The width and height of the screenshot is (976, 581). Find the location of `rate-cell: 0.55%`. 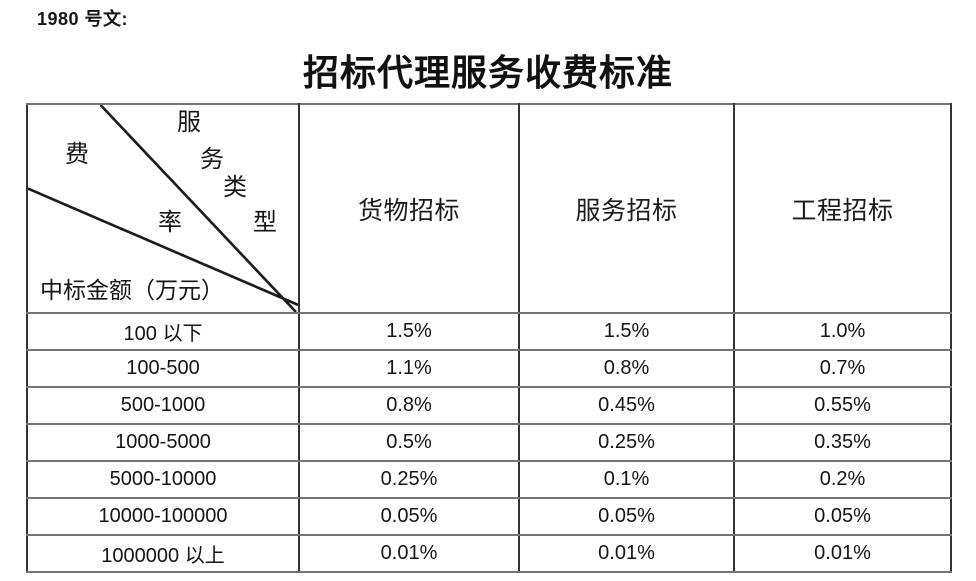

rate-cell: 0.55% is located at coordinates (842, 405).